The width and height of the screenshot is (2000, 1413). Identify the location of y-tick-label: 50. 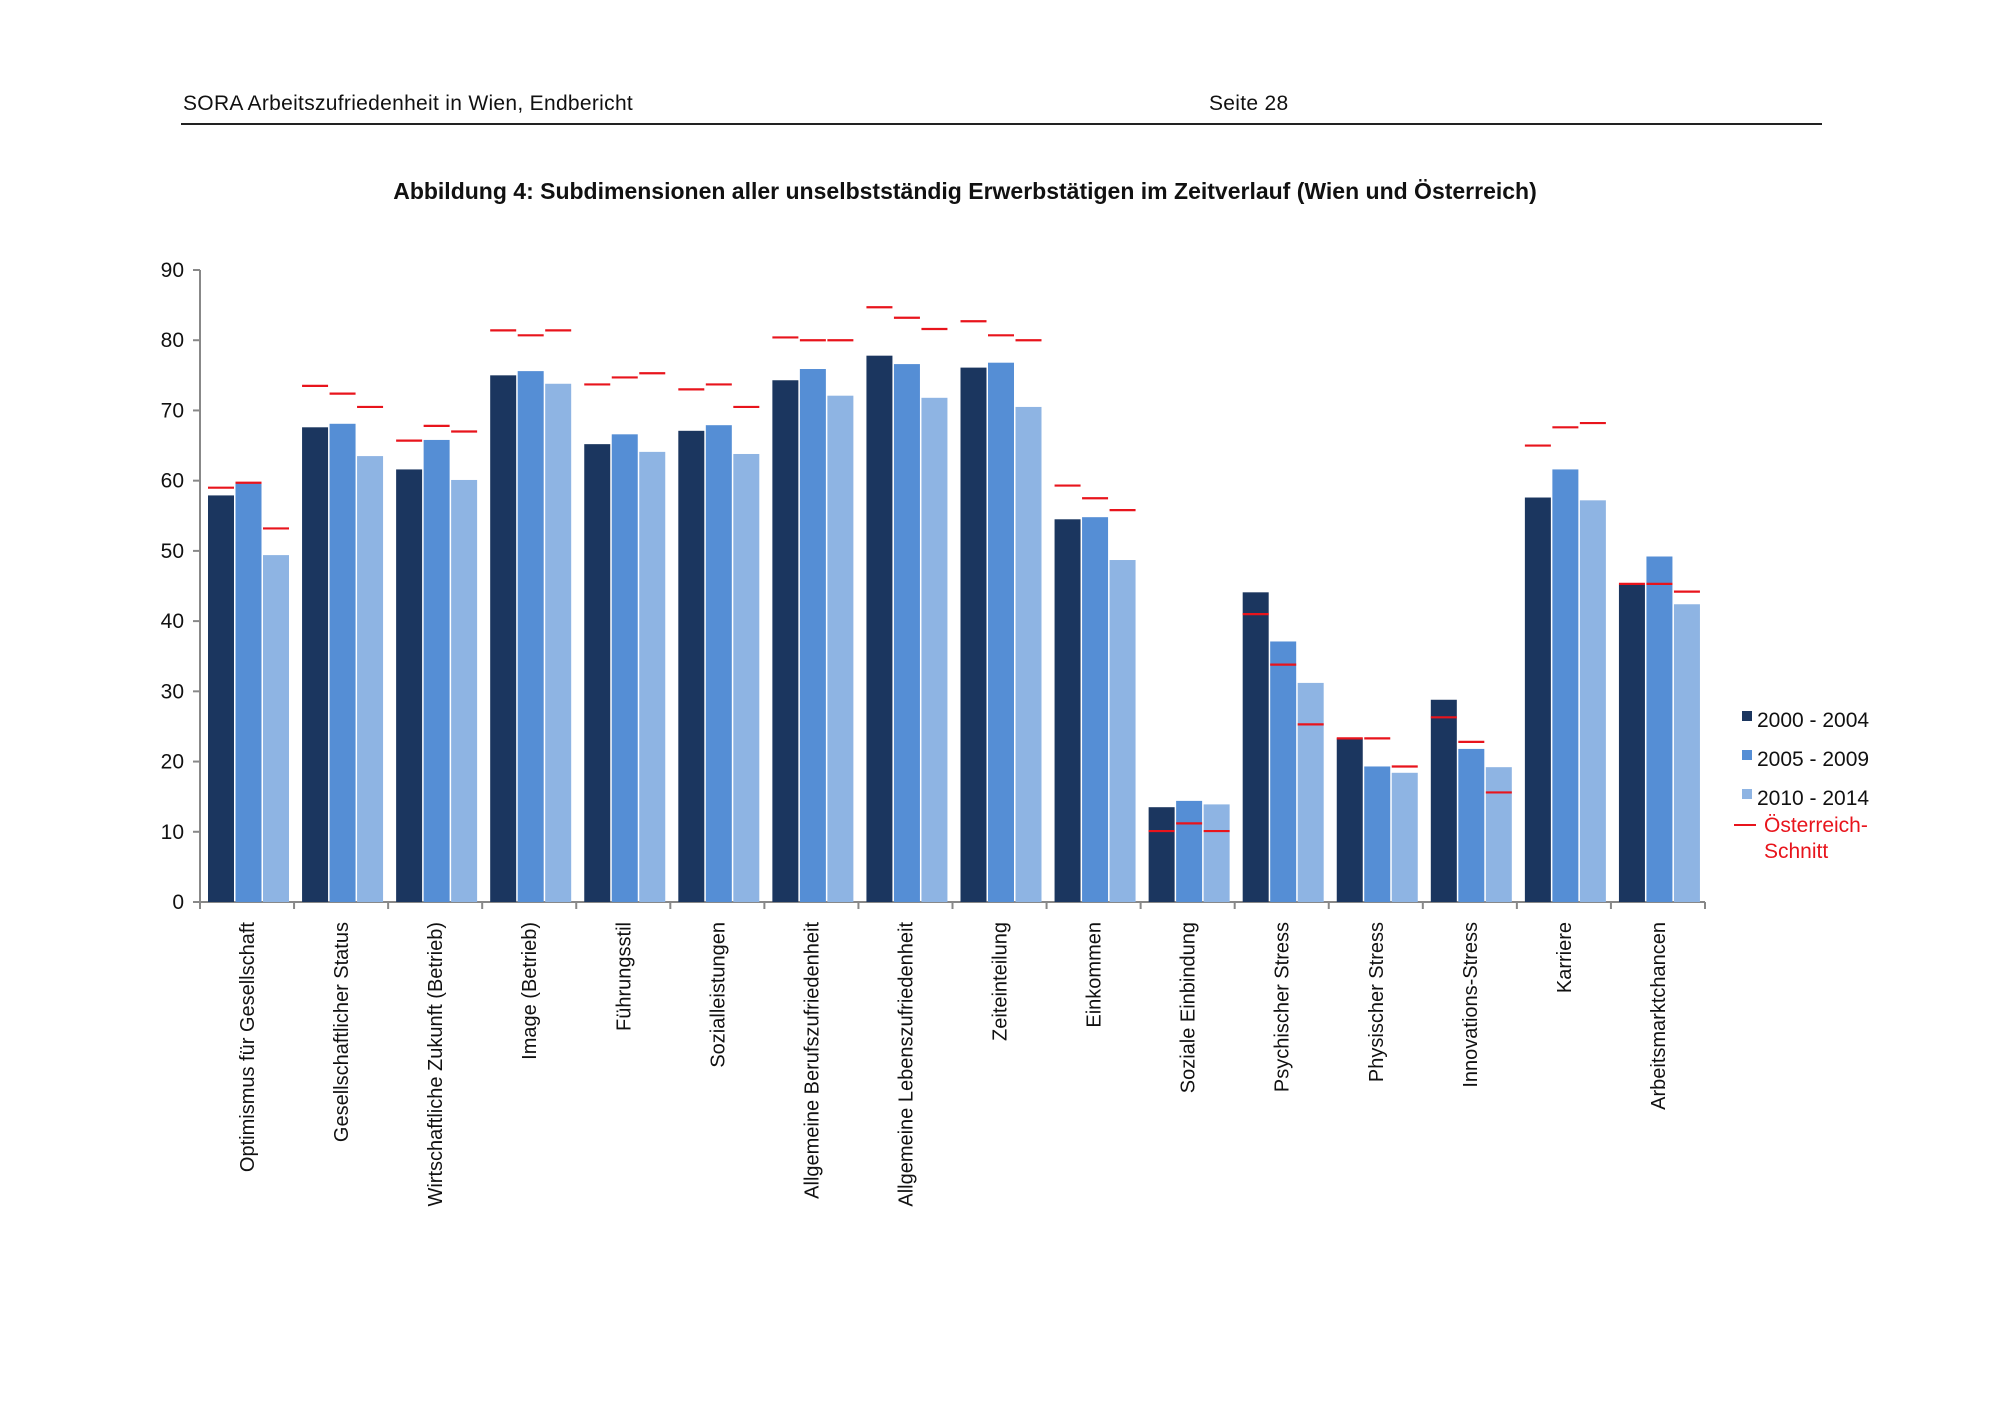
(172, 551).